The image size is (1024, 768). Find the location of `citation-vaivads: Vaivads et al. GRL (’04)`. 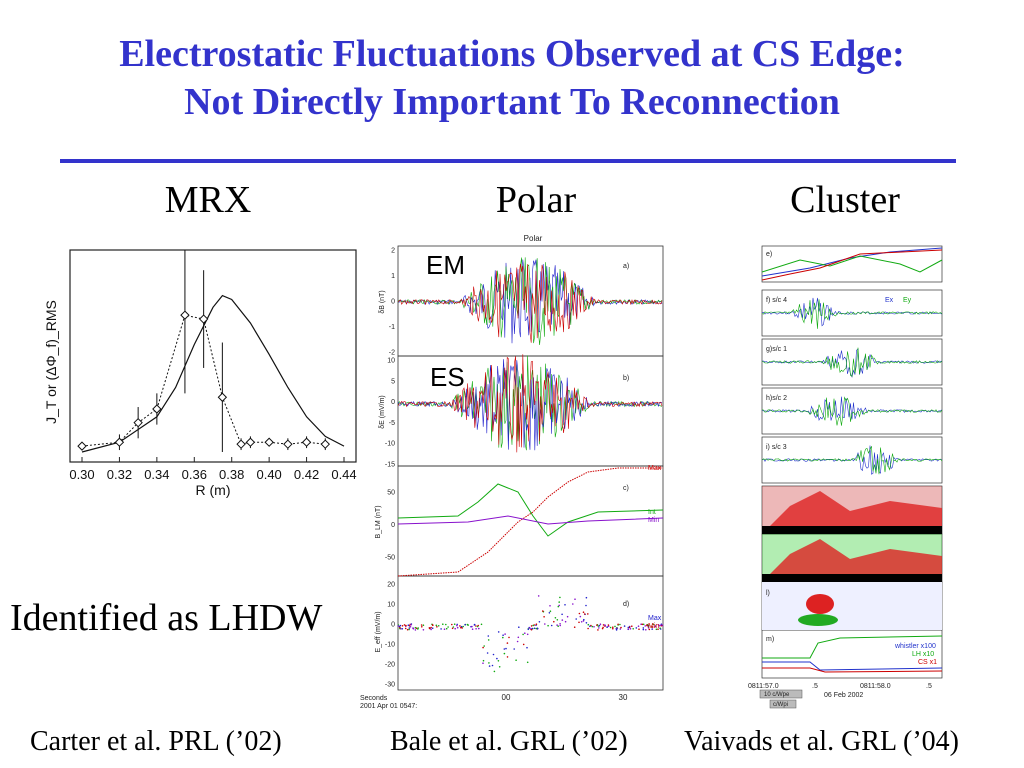

citation-vaivads: Vaivads et al. GRL (’04) is located at coordinates (821, 741).